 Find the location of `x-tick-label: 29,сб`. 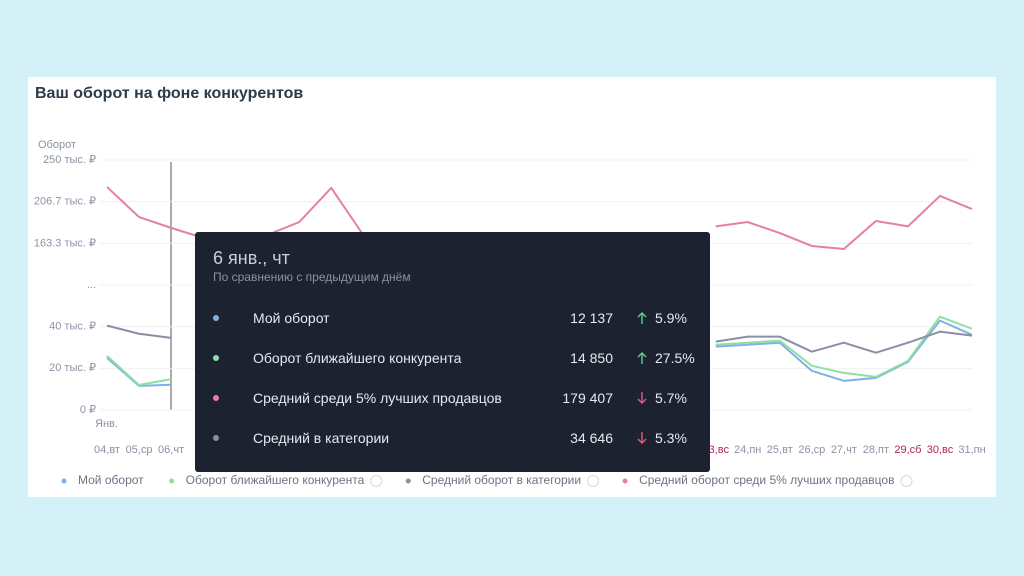

x-tick-label: 29,сб is located at coordinates (907, 450).